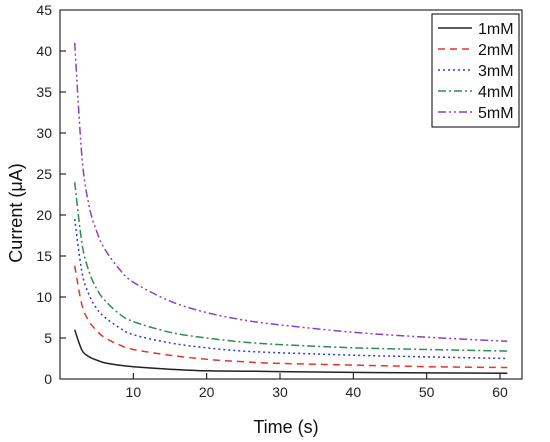 This screenshot has height=442, width=550. I want to click on legend: 1mM 2mM 3mM 4mM 5mM, so click(475, 70).